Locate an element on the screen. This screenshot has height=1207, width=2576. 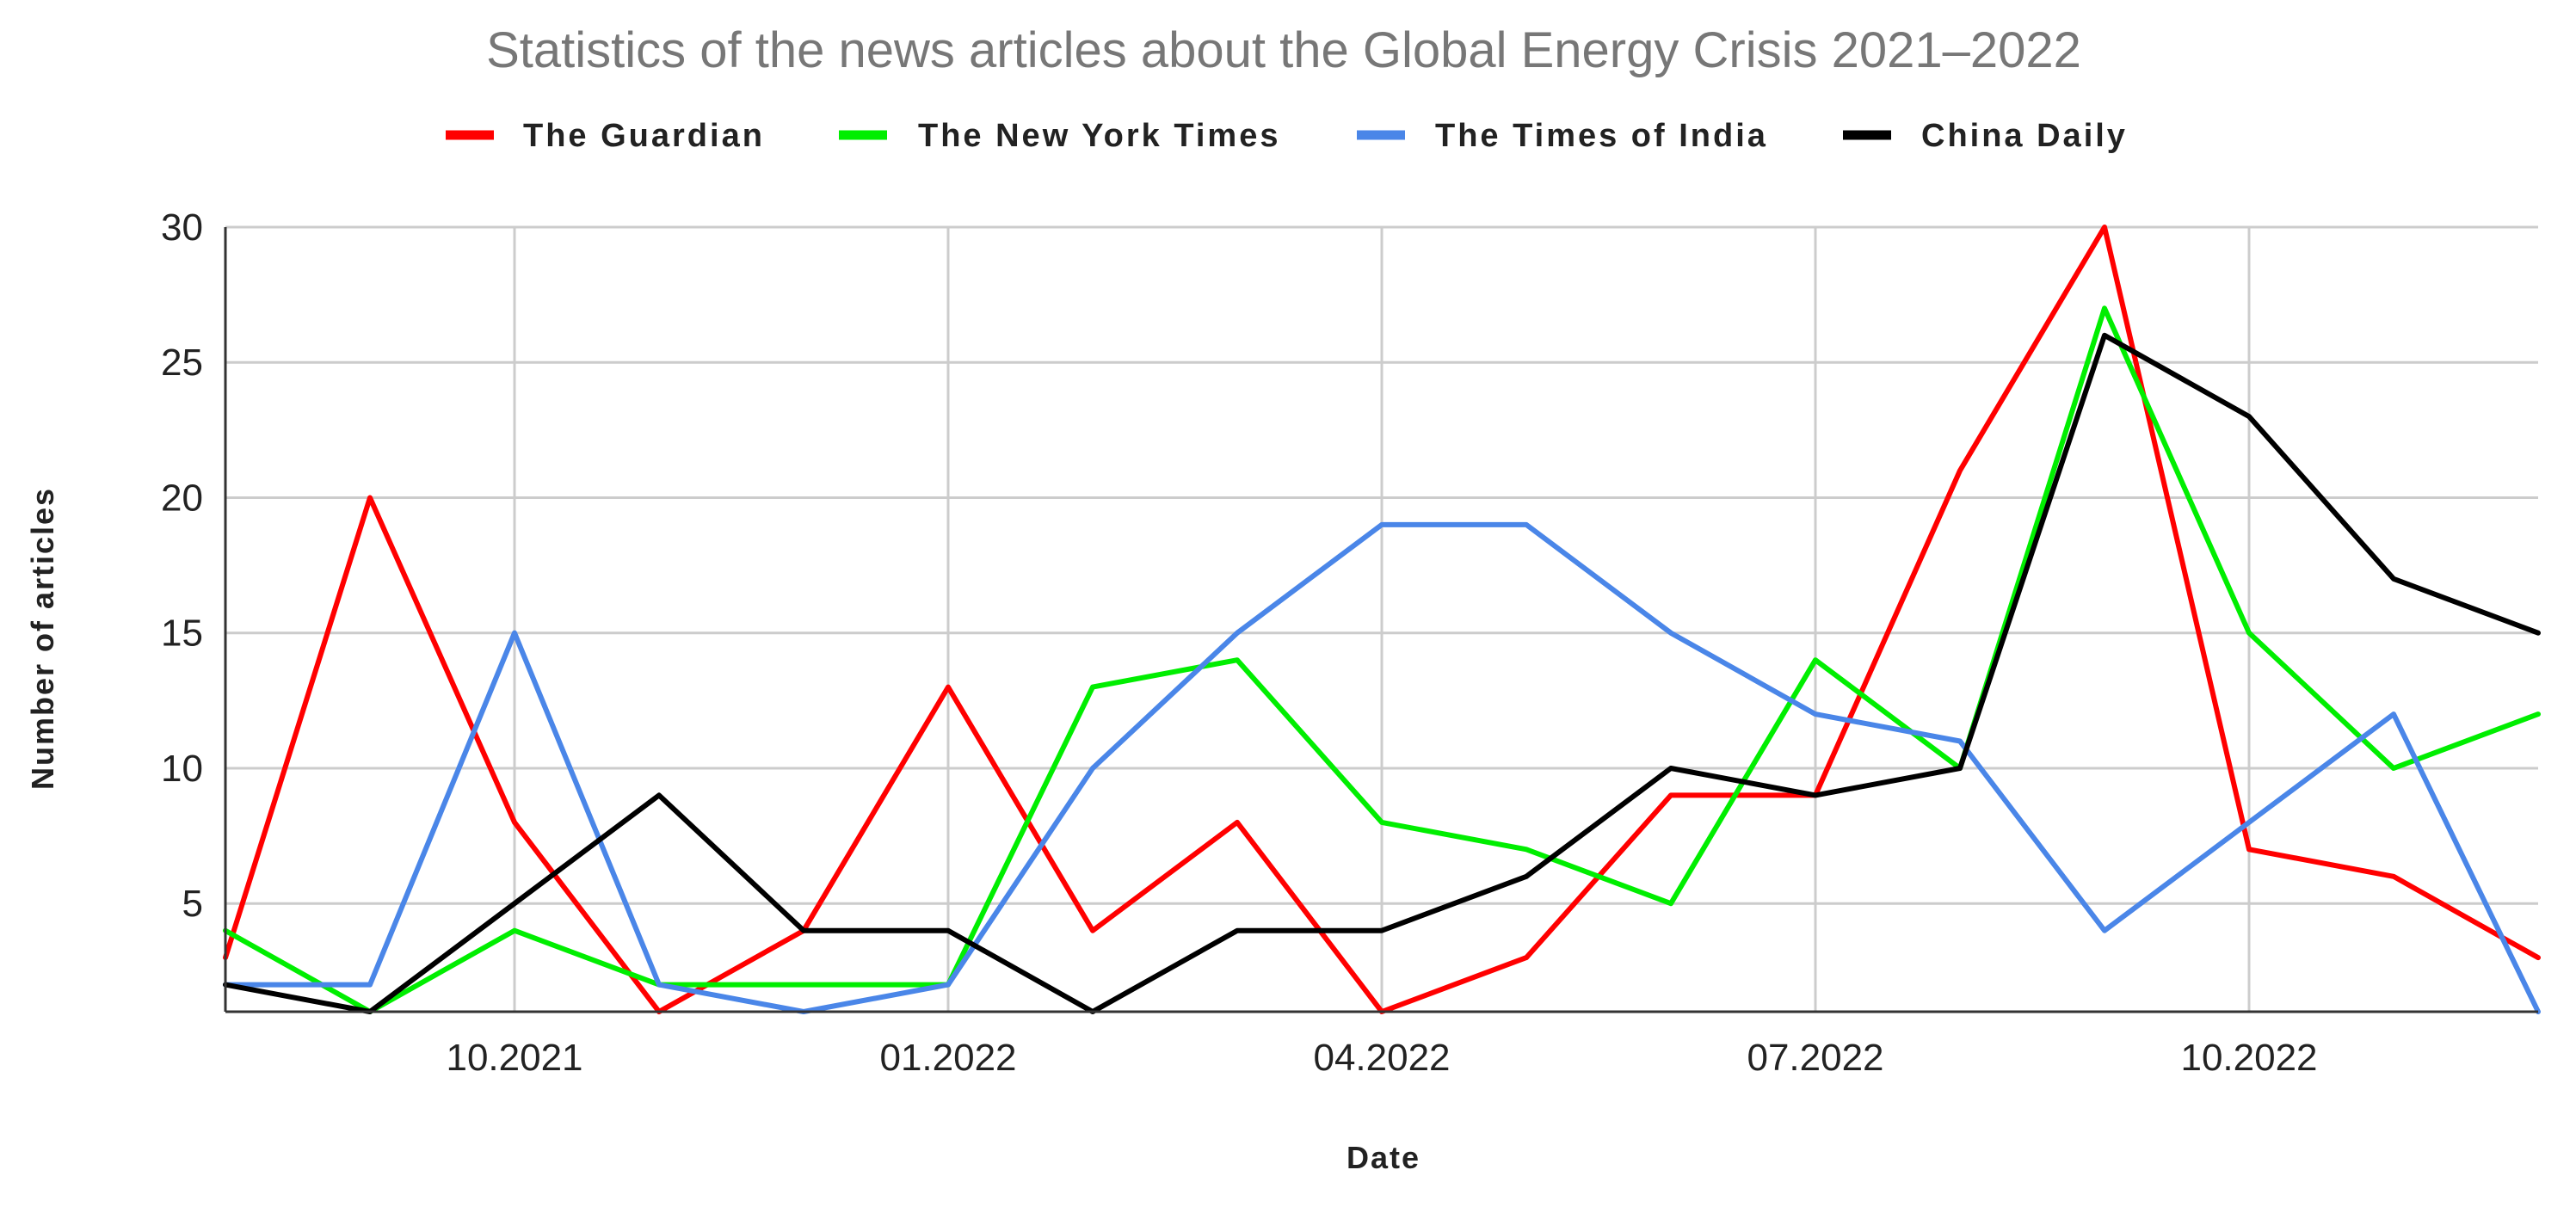
legend-item: The Guardian is located at coordinates (605, 136).